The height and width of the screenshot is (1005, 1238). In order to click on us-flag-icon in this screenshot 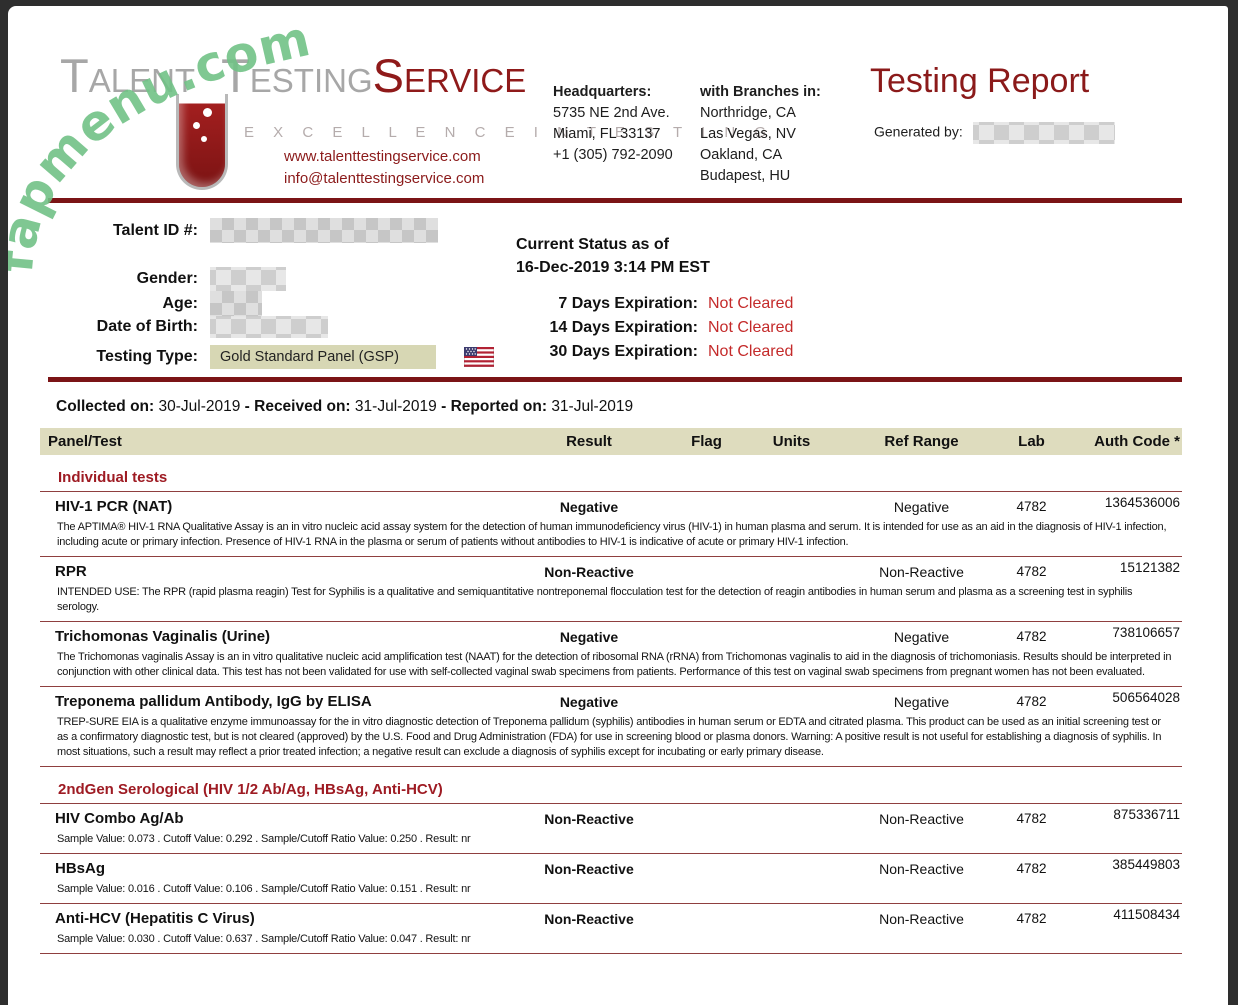, I will do `click(479, 357)`.